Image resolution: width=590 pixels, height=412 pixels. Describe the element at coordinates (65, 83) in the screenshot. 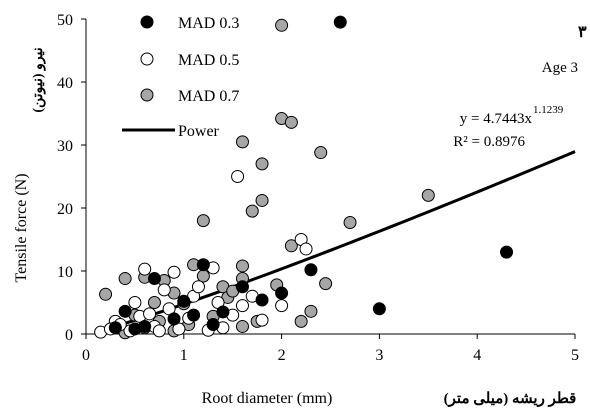

I see `y-tick-label: 40` at that location.